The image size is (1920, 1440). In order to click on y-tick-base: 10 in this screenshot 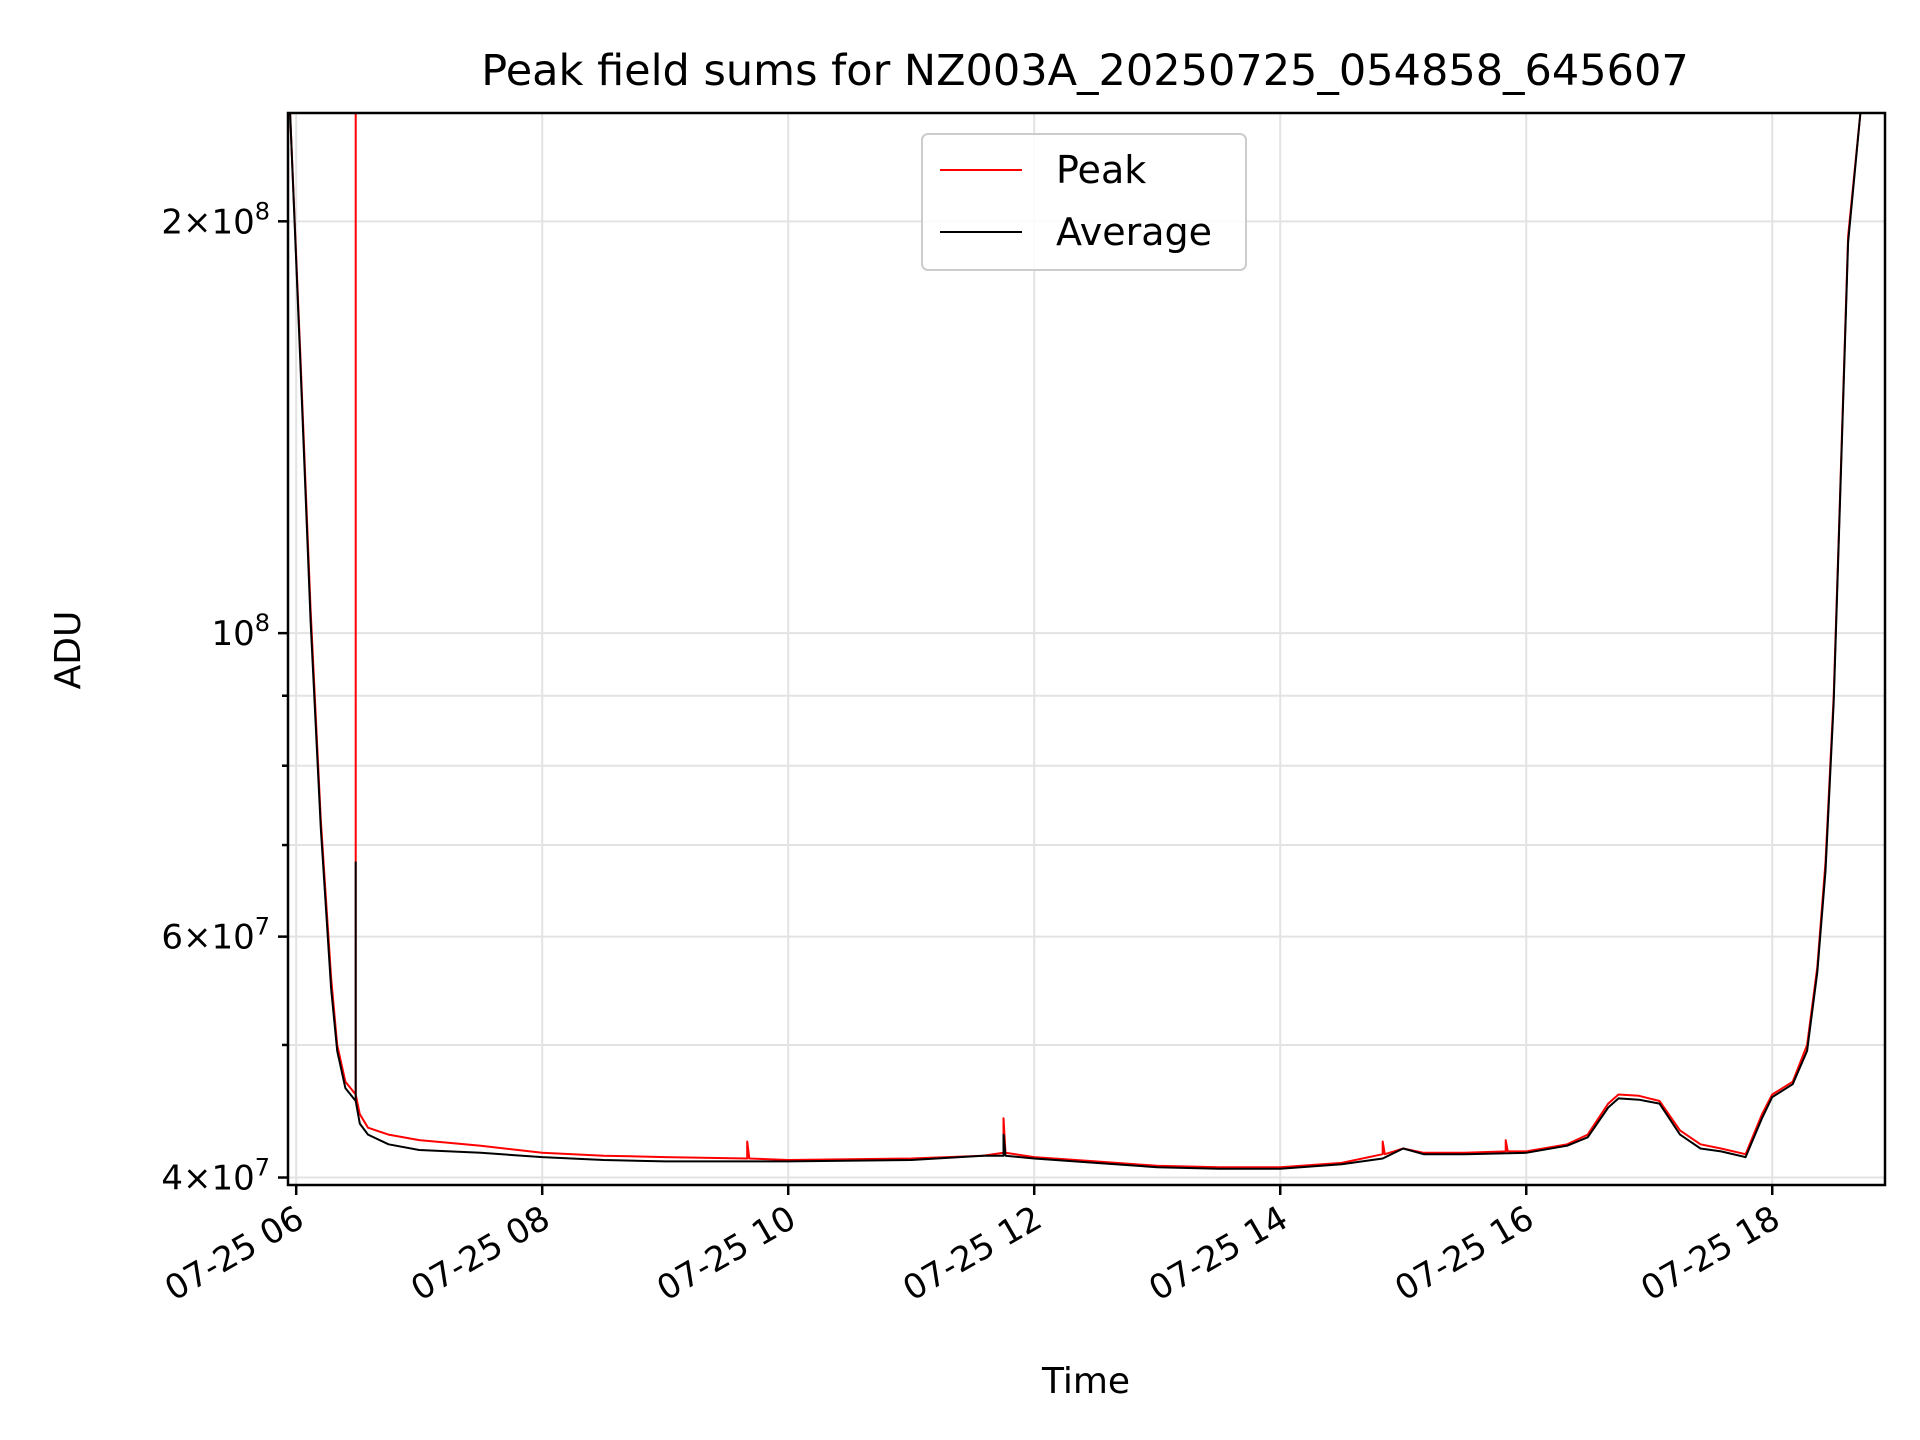, I will do `click(232, 634)`.